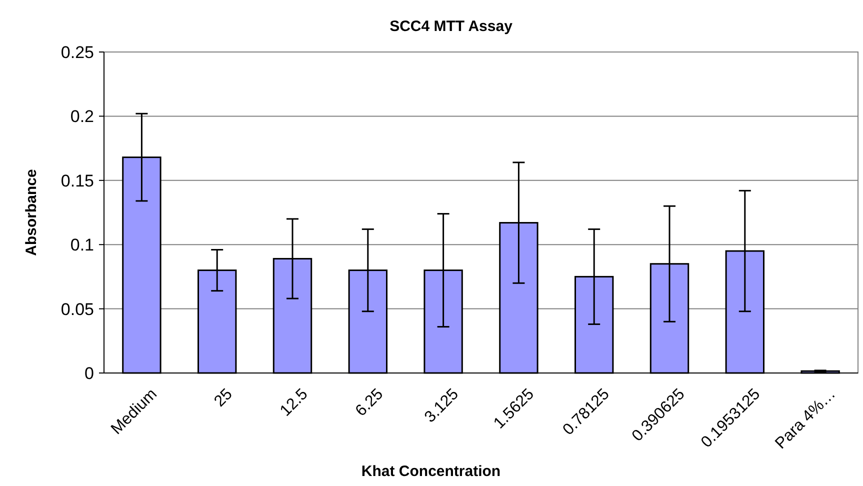  I want to click on y-tick-label: 0, so click(89, 373).